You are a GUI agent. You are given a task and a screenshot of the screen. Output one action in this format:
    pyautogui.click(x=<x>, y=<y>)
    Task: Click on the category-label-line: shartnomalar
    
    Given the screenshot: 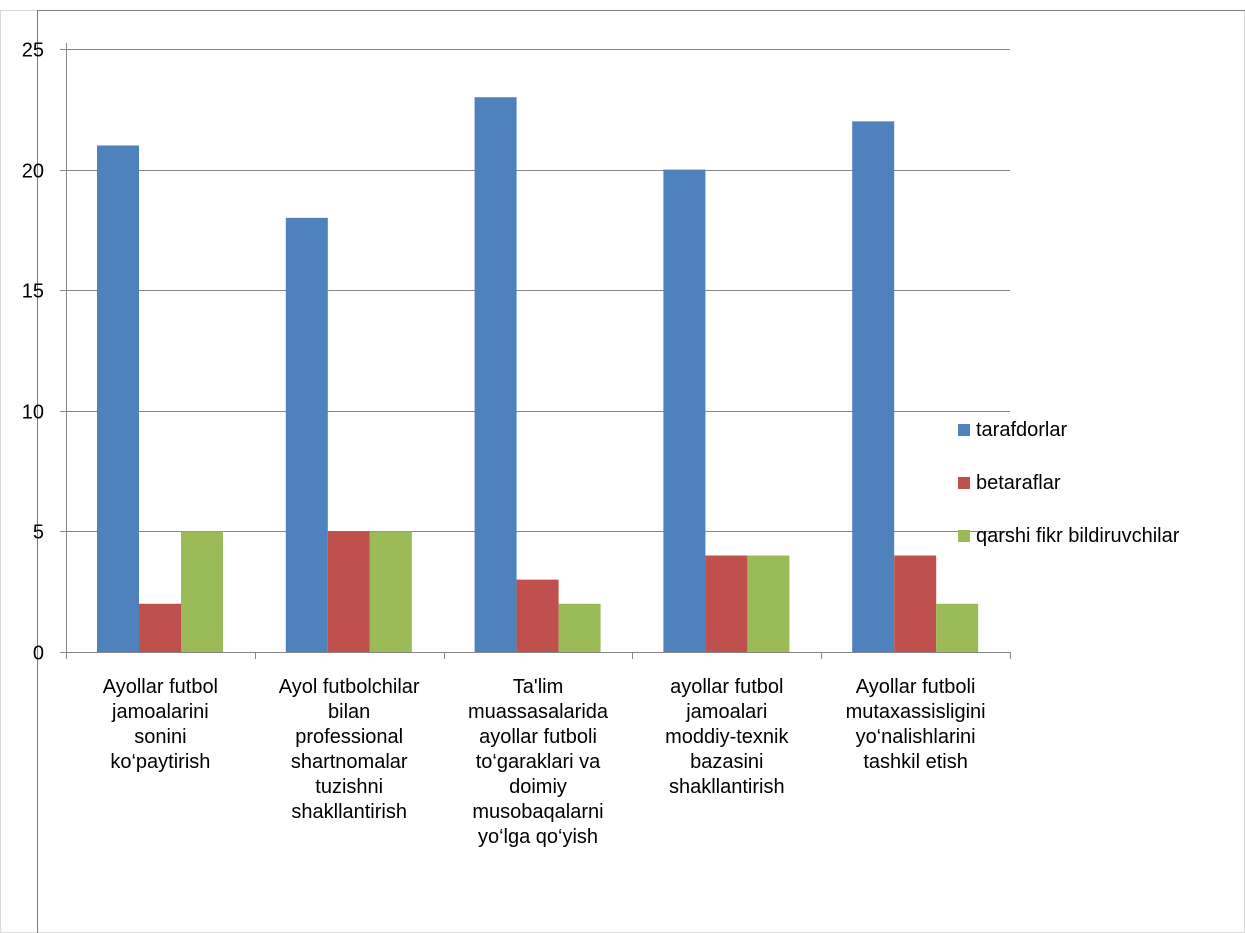 What is the action you would take?
    pyautogui.click(x=349, y=762)
    